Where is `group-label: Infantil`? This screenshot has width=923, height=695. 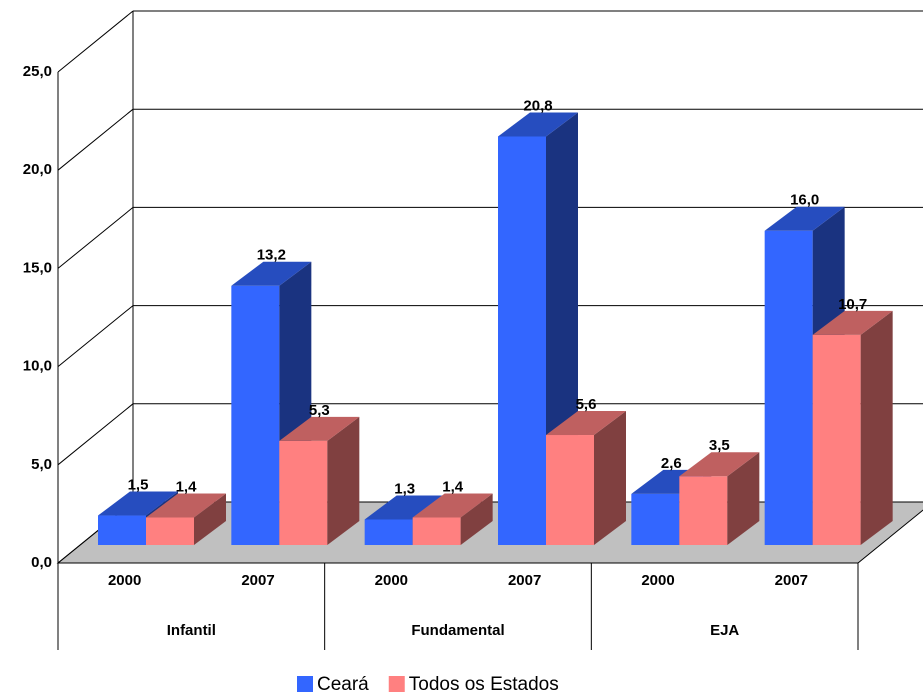 group-label: Infantil is located at coordinates (191, 630).